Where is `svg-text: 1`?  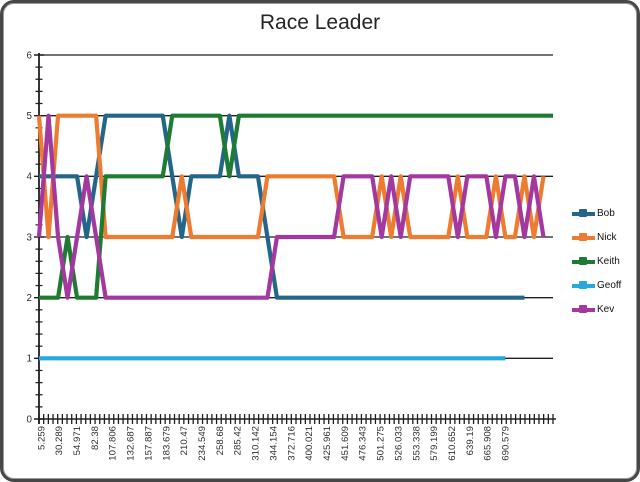
svg-text: 1 is located at coordinates (29, 359).